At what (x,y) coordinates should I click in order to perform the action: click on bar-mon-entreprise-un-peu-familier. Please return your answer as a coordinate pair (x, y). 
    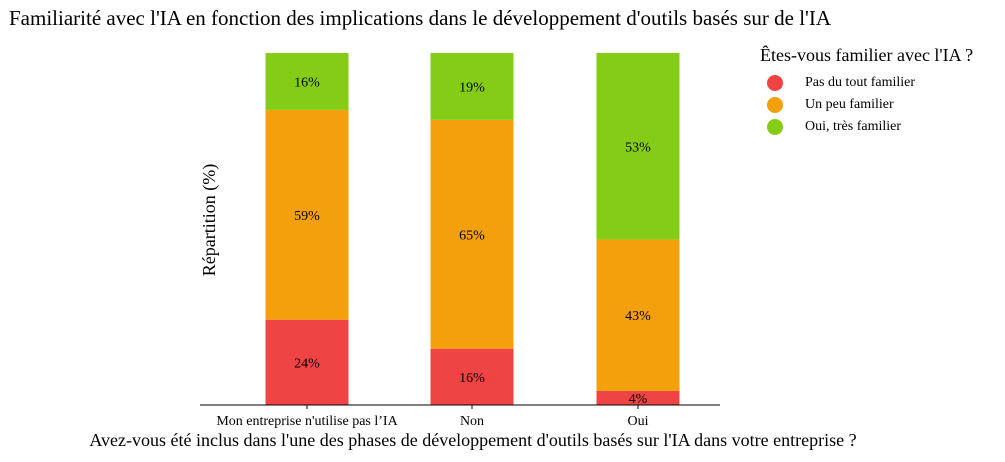
    Looking at the image, I should click on (307, 214).